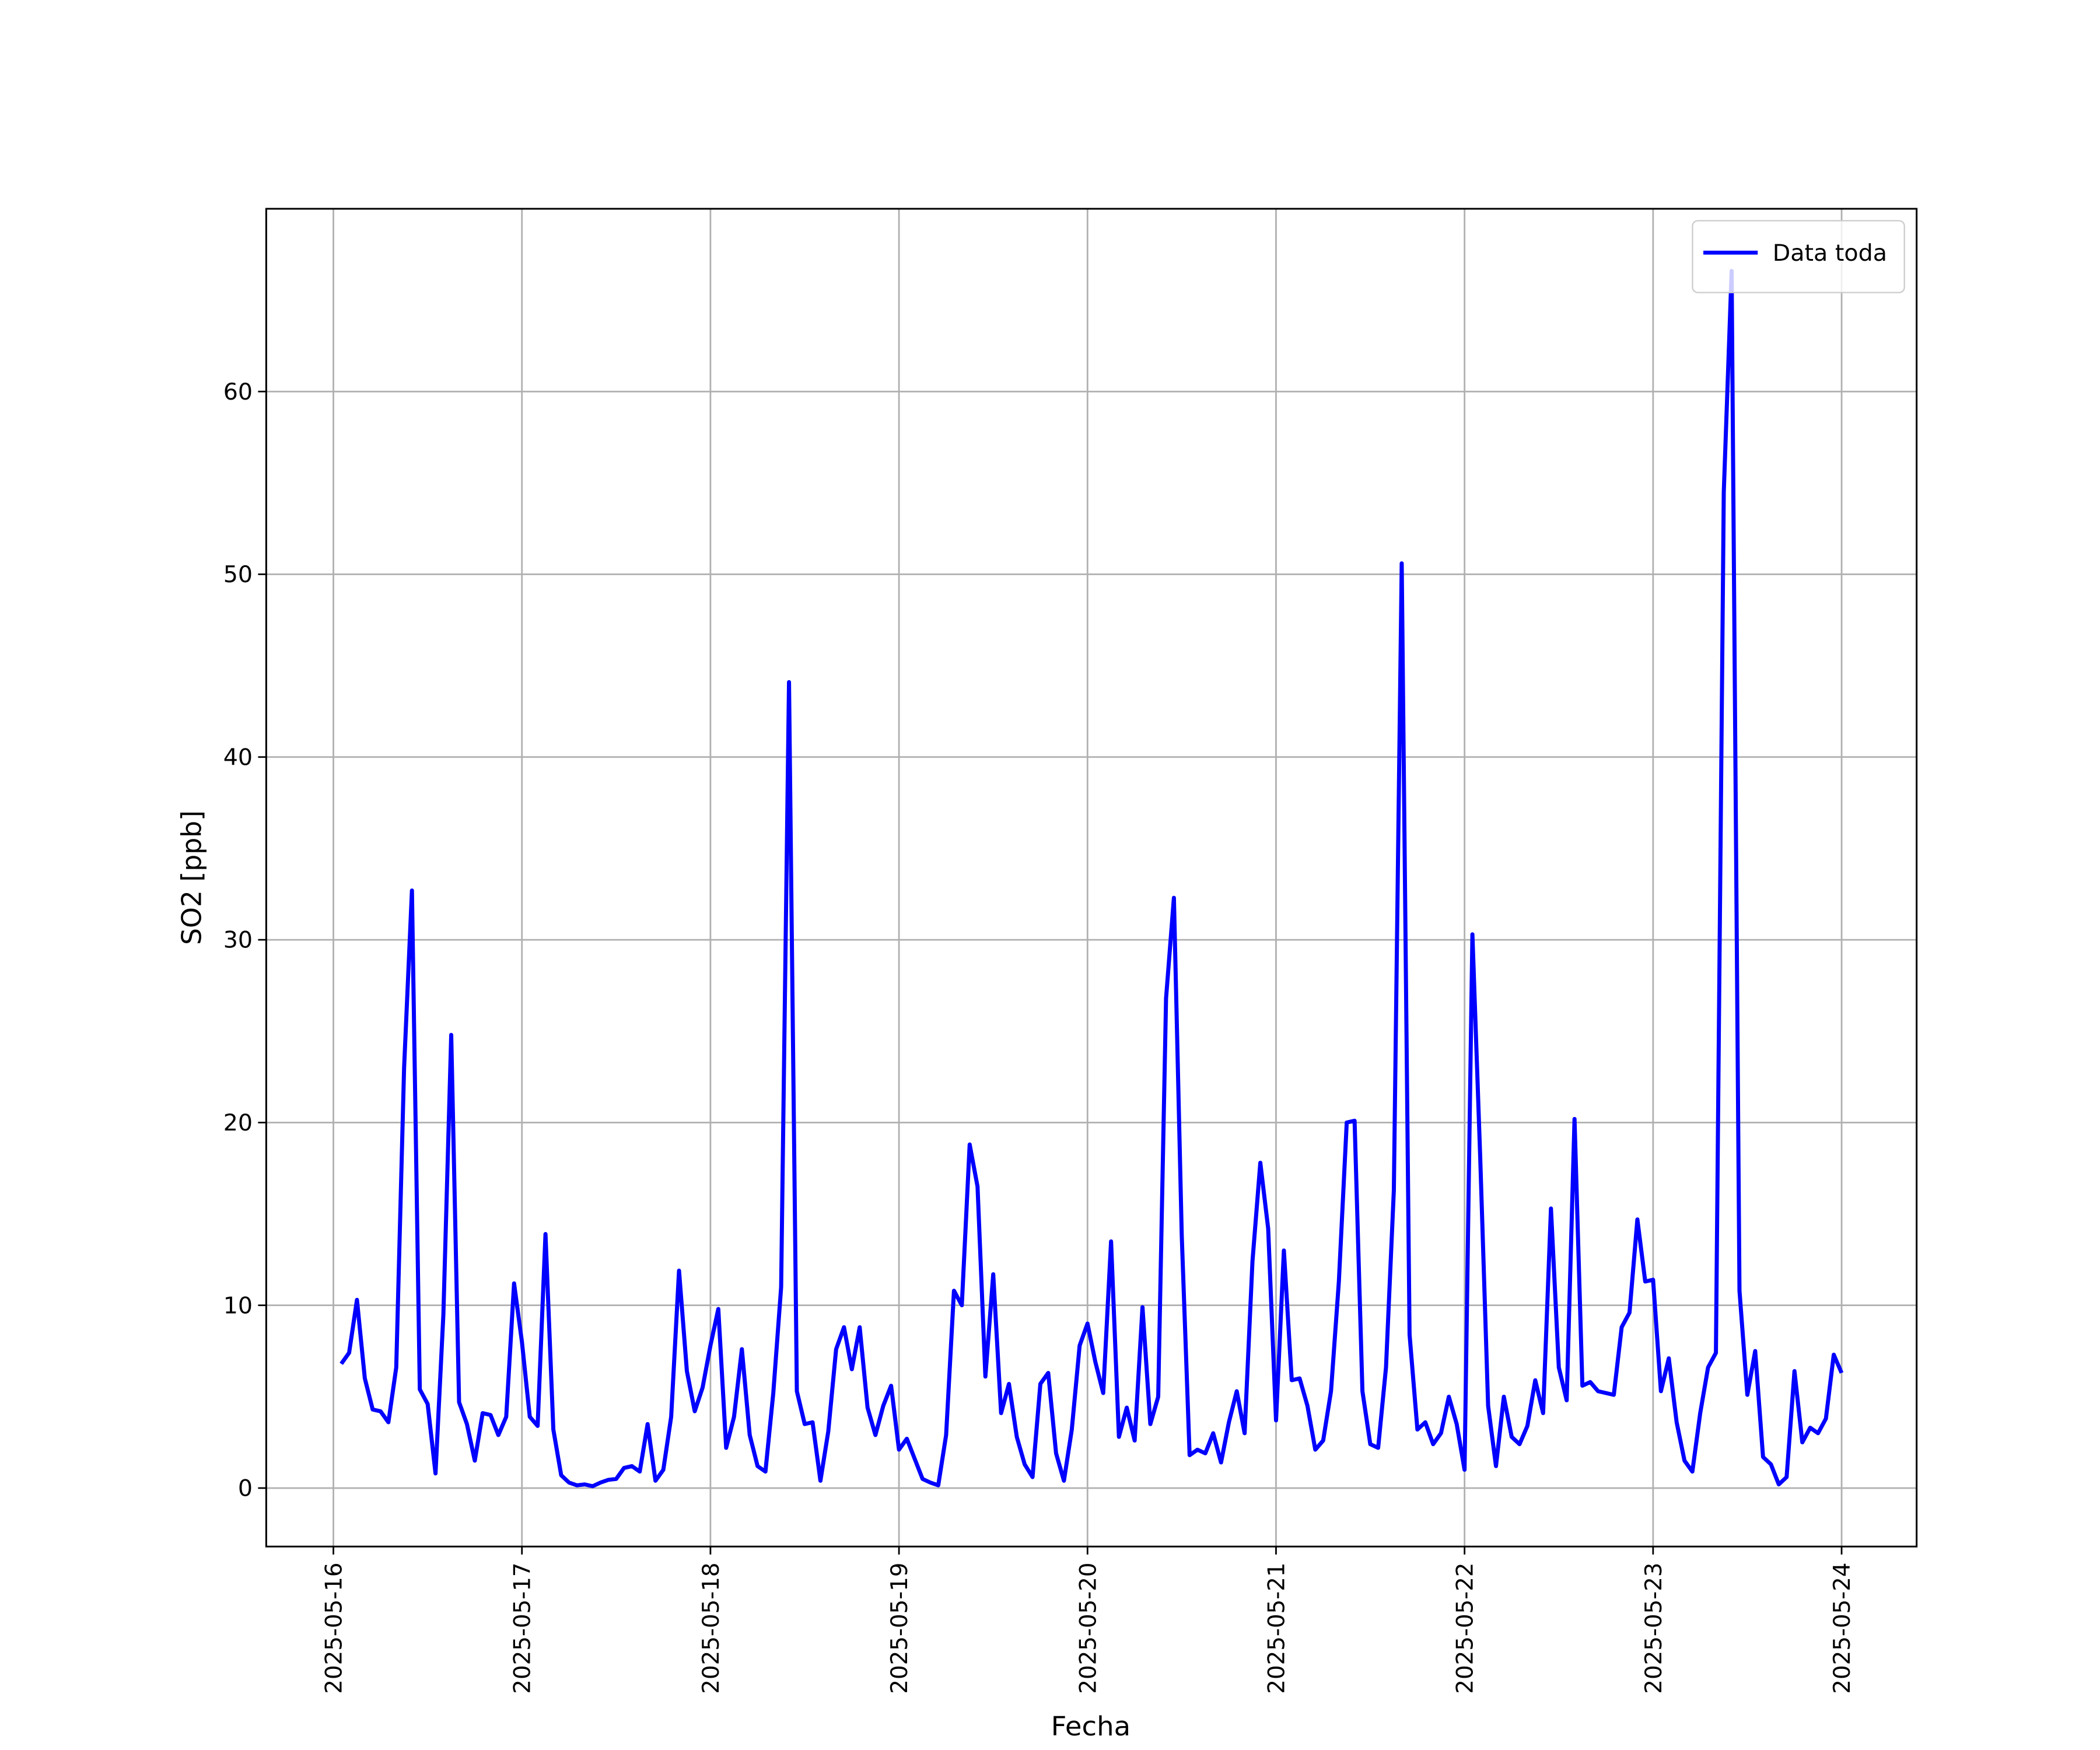  I want to click on x-tick-label: 2025-05-16, so click(334, 1629).